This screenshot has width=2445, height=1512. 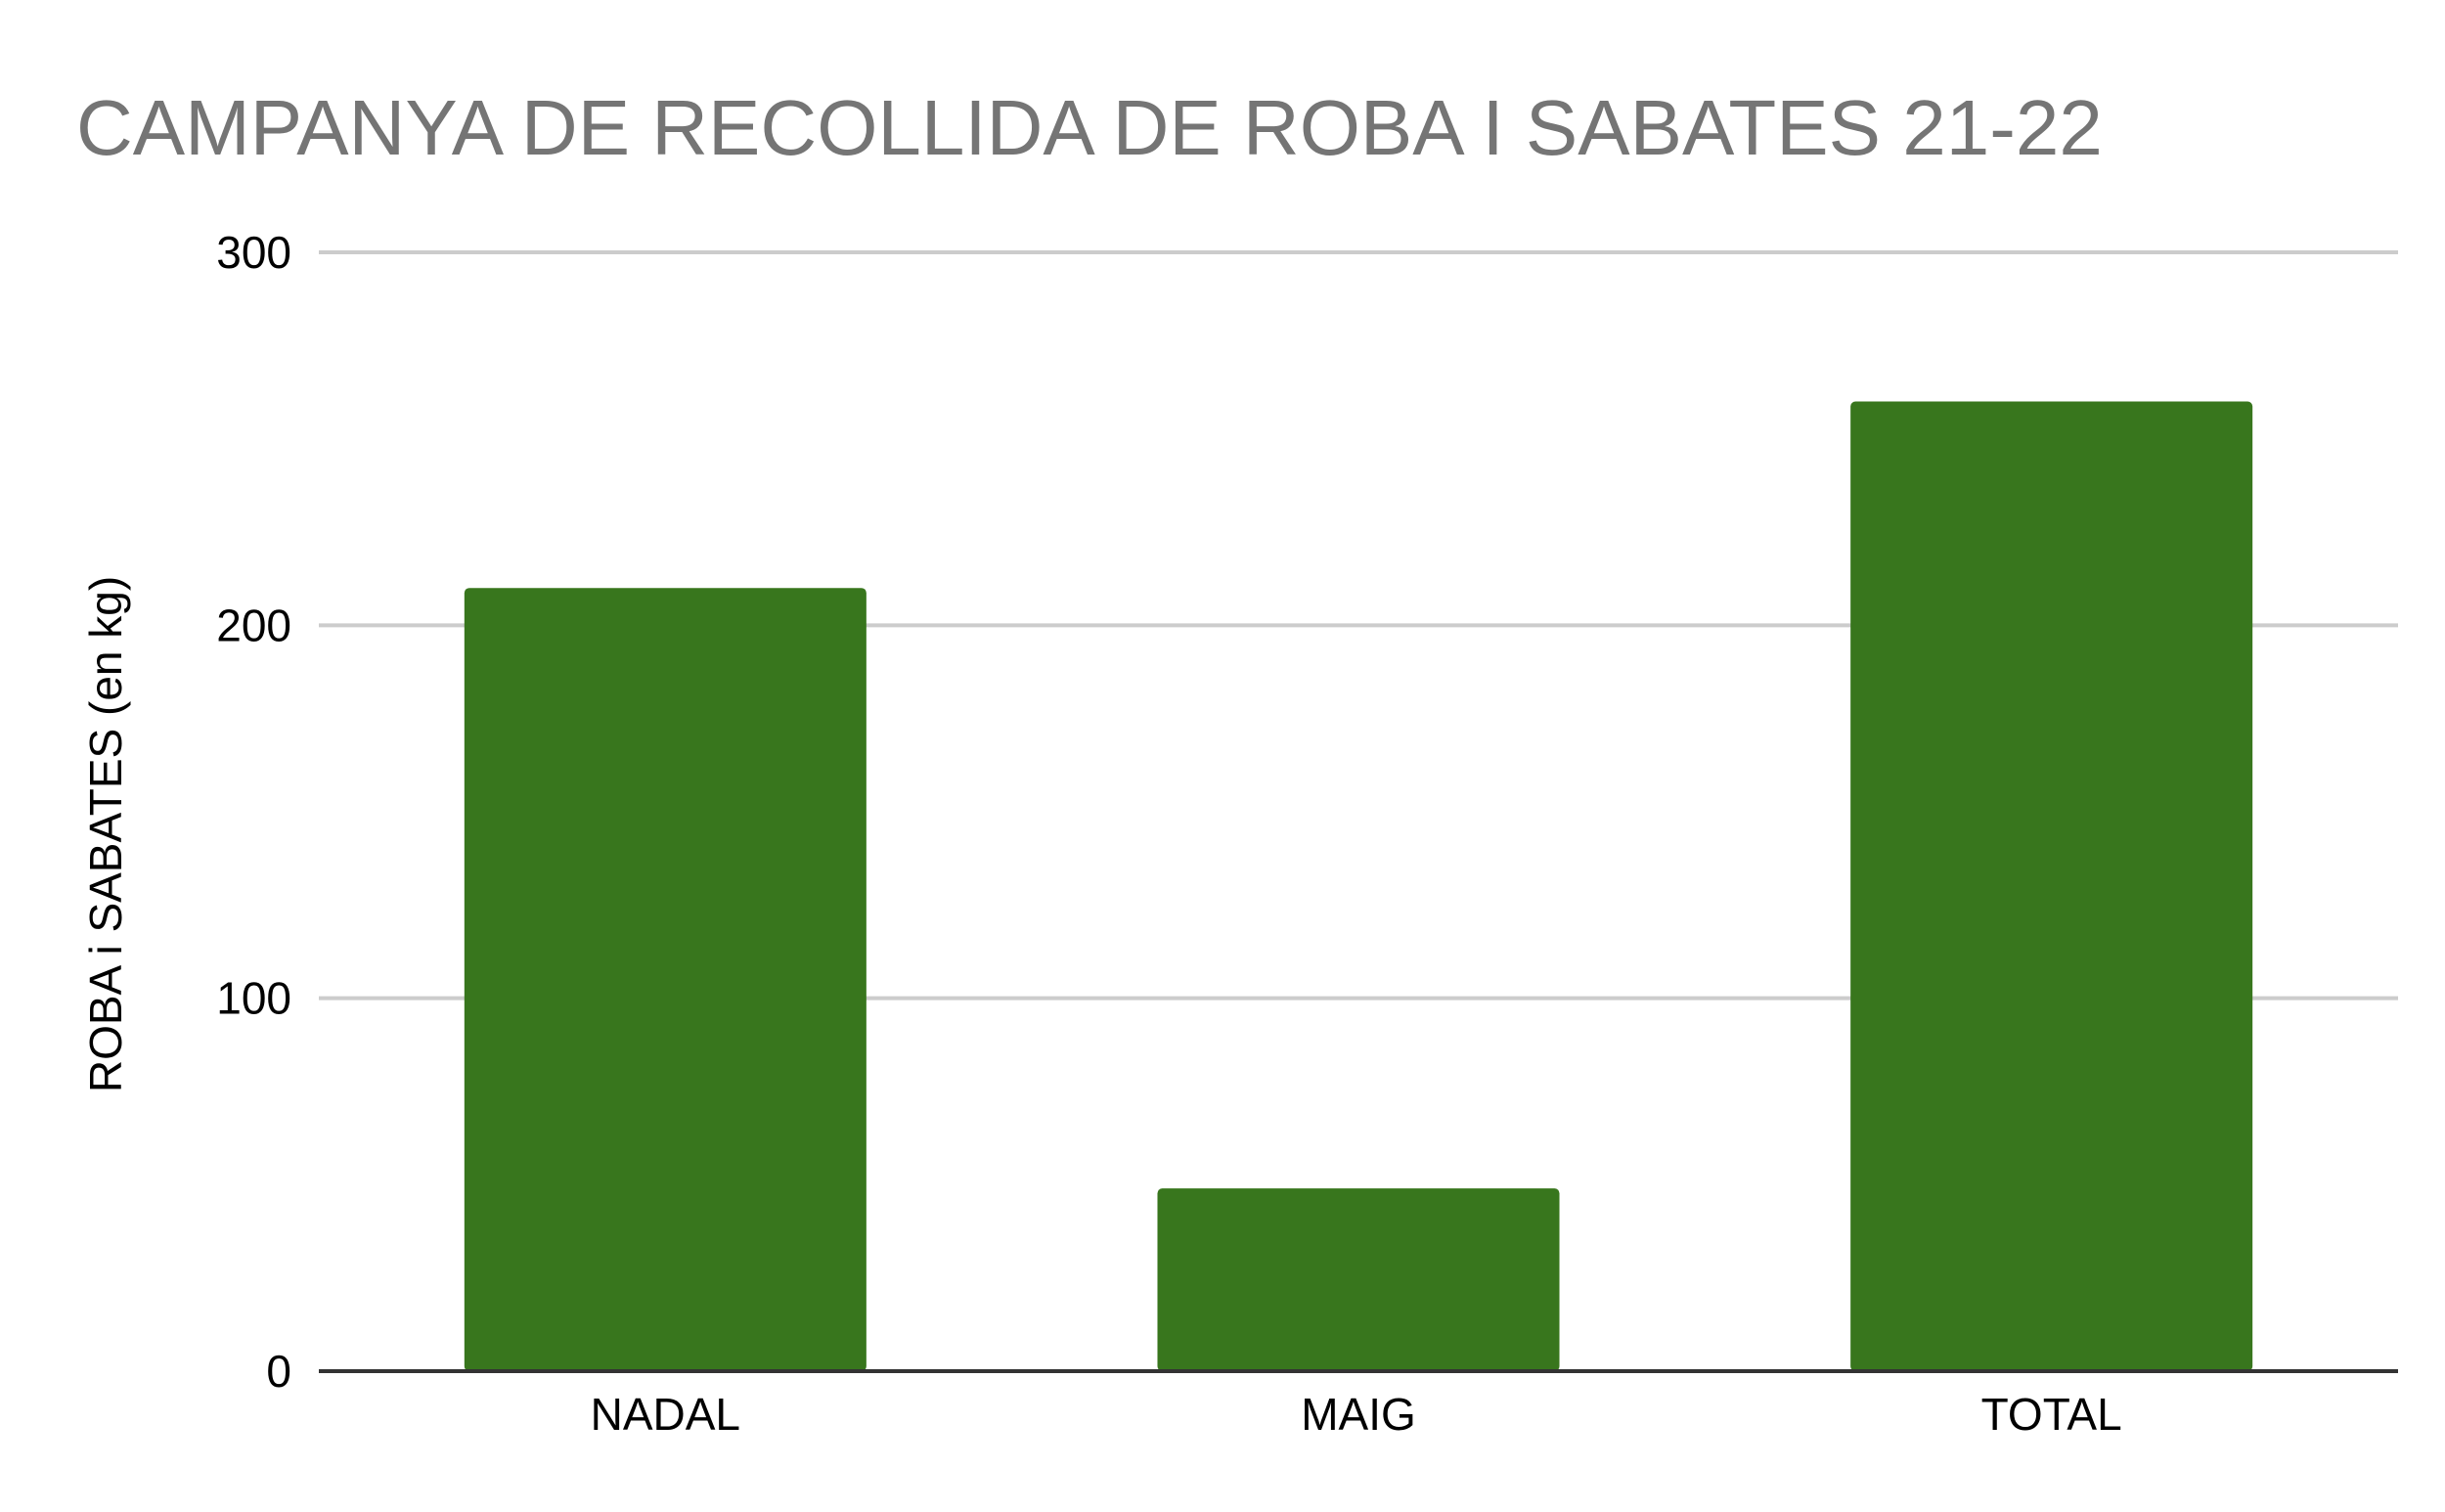 I want to click on x-tick-label: NADAL, so click(x=665, y=1415).